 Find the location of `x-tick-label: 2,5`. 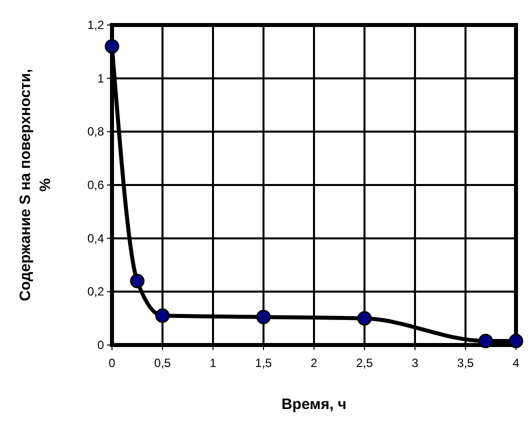

x-tick-label: 2,5 is located at coordinates (365, 363).